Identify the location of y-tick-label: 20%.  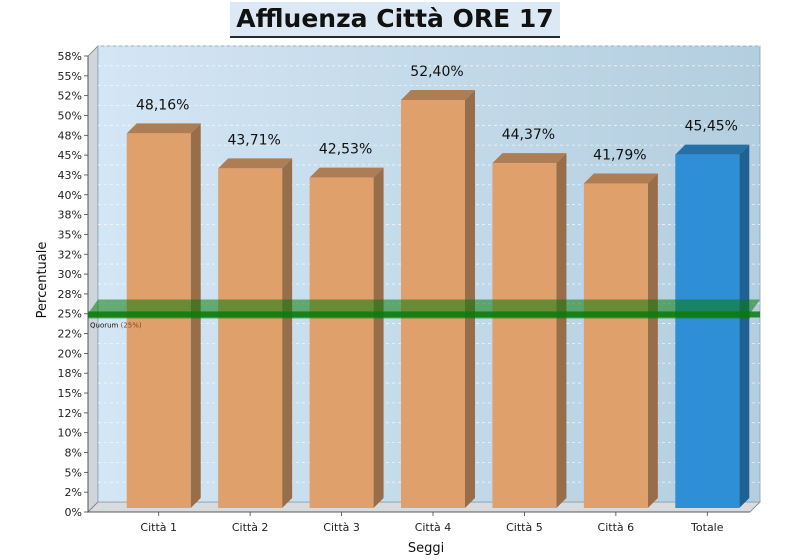
(70, 353).